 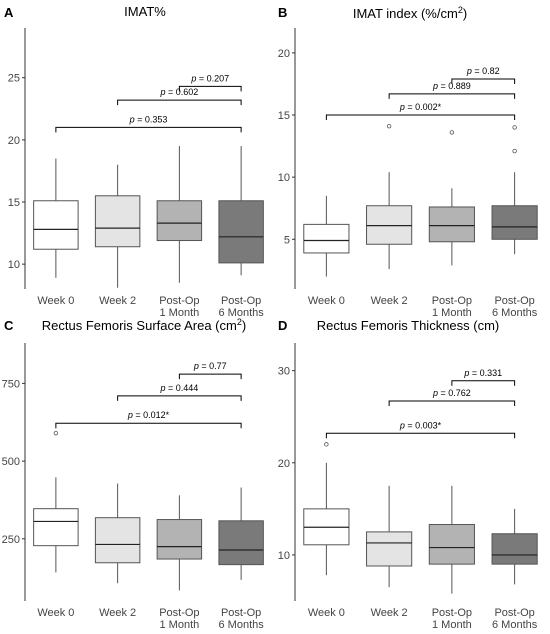 I want to click on comparison-bracket: p = 0.207, so click(x=210, y=82).